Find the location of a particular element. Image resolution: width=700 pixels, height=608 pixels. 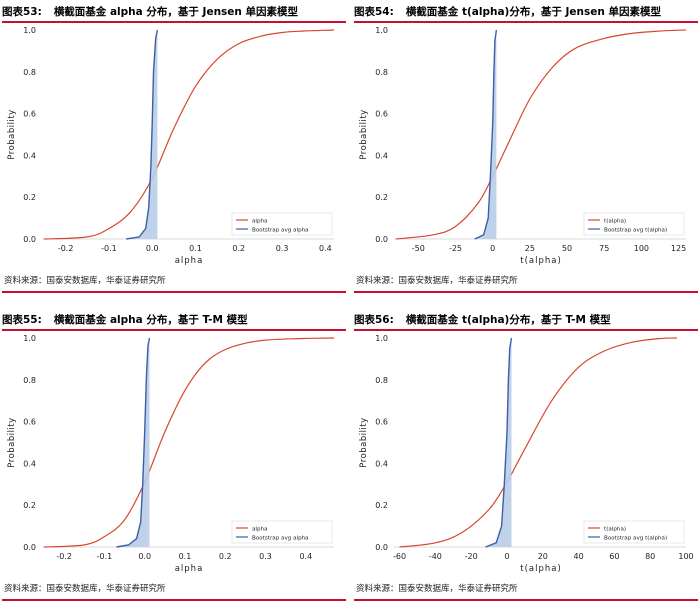

x-axis-label: alpha is located at coordinates (189, 569).